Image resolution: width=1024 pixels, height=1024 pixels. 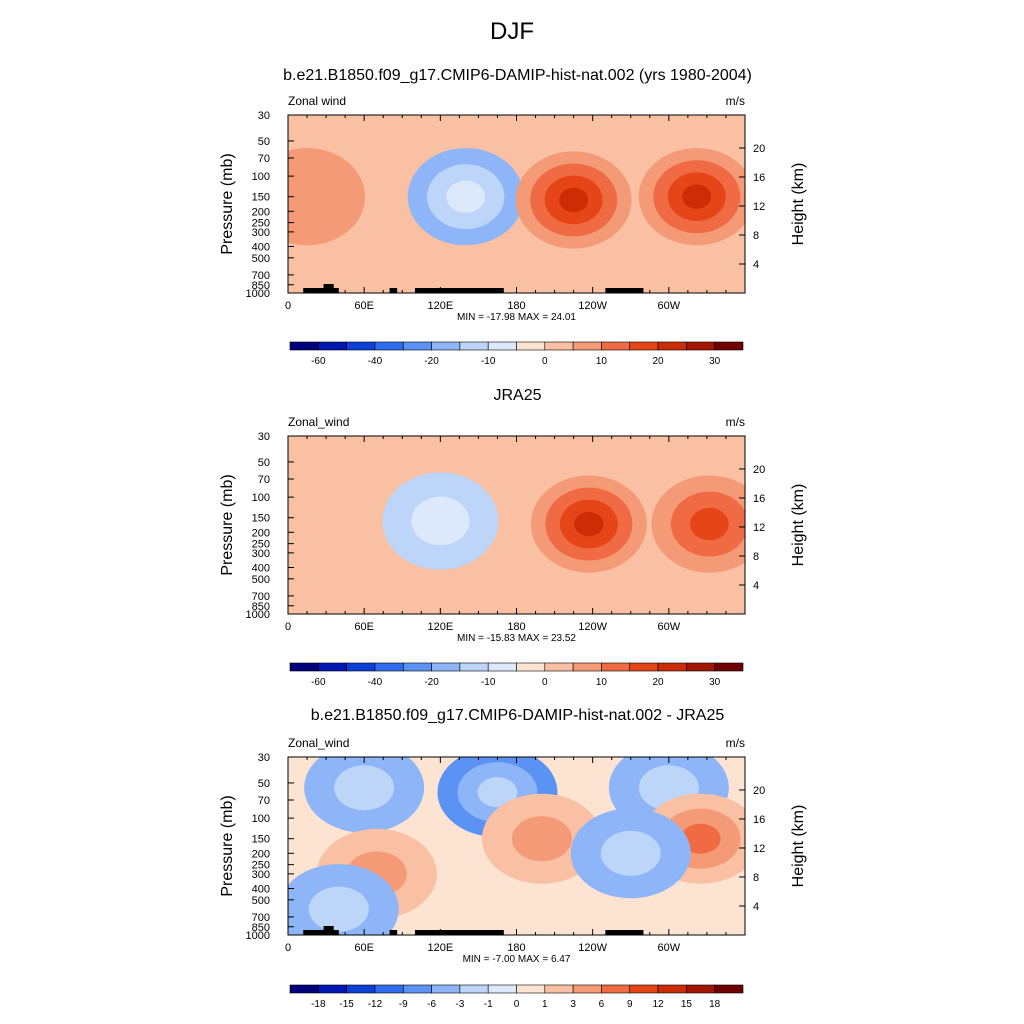 What do you see at coordinates (516, 846) in the screenshot?
I see `contour-field` at bounding box center [516, 846].